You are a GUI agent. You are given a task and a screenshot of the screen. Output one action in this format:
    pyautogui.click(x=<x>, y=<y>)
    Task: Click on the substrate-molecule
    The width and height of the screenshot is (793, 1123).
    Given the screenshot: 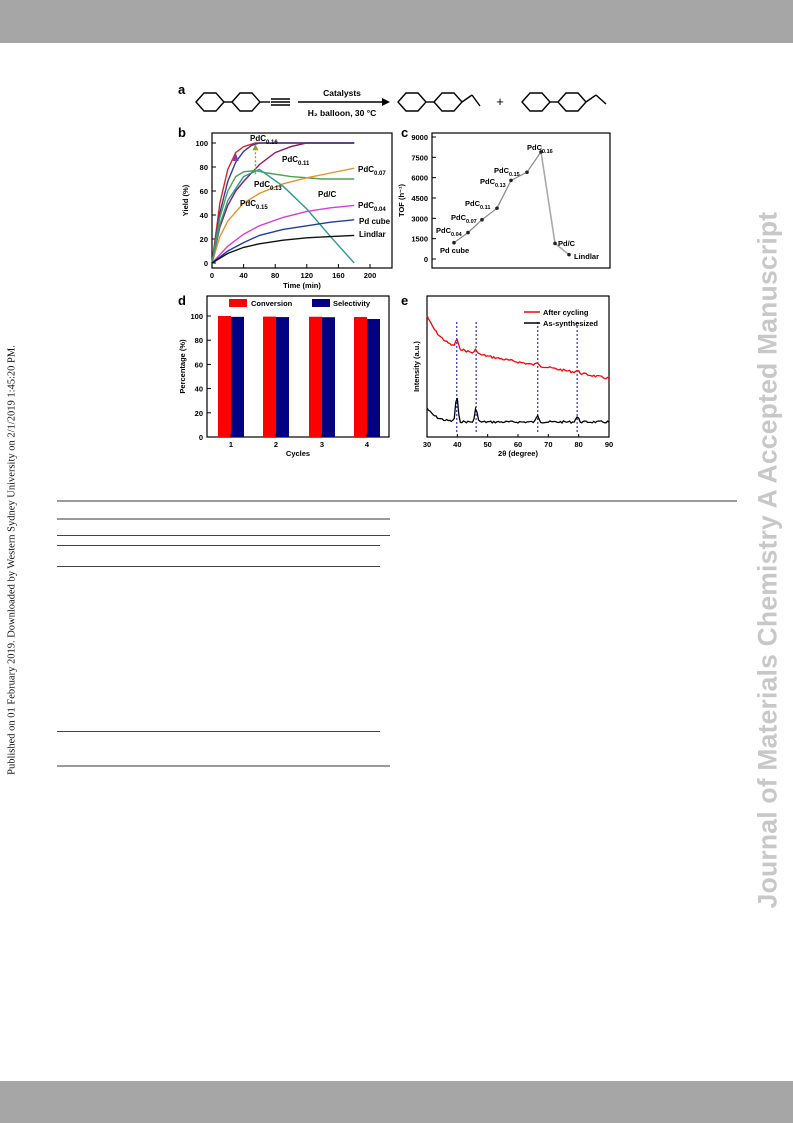 What is the action you would take?
    pyautogui.click(x=242, y=102)
    